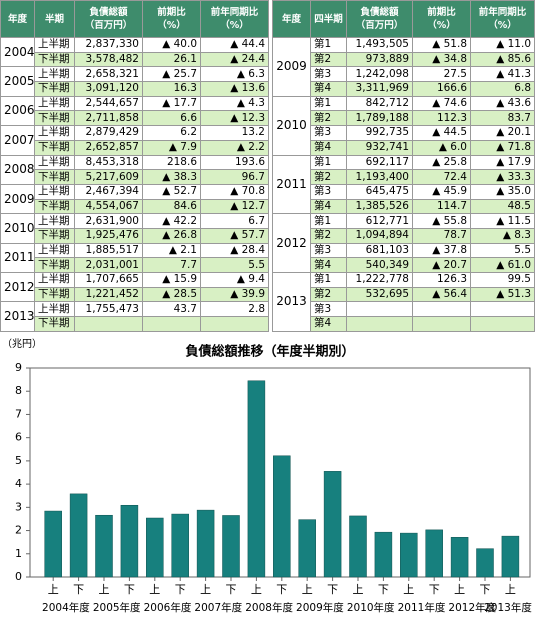 The image size is (535, 620). Describe the element at coordinates (108, 265) in the screenshot. I see `cell: 2,031,001` at that location.